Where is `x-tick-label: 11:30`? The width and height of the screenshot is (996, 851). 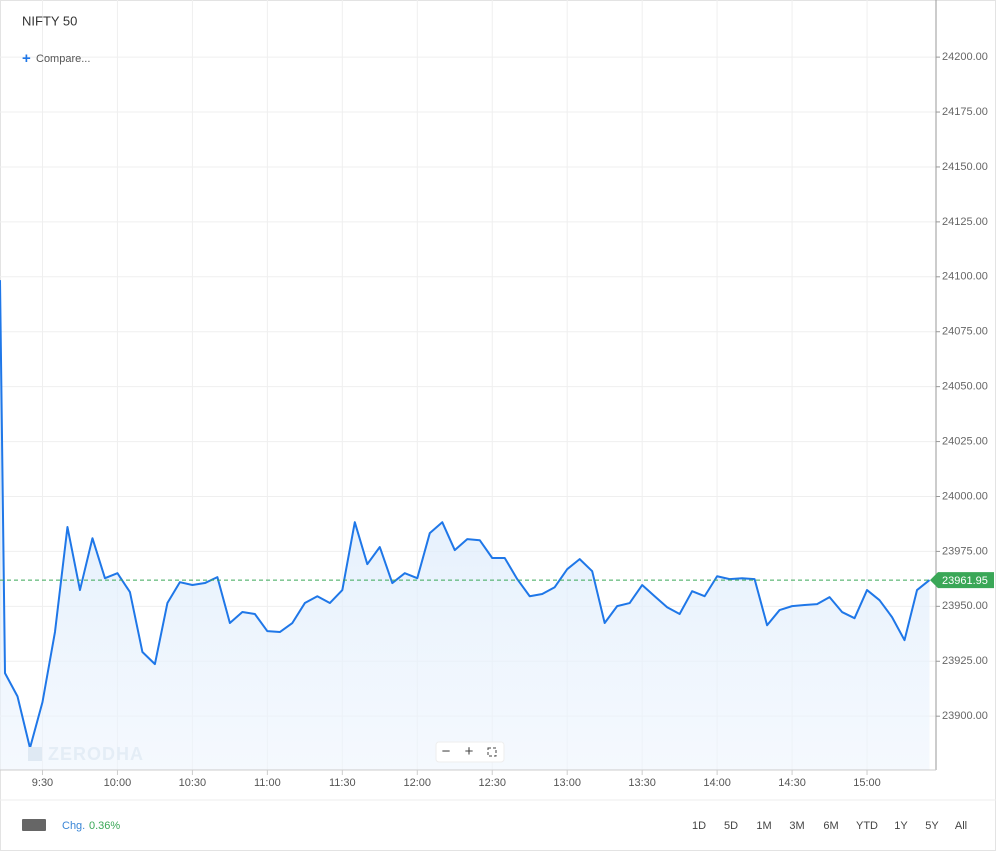 x-tick-label: 11:30 is located at coordinates (342, 783).